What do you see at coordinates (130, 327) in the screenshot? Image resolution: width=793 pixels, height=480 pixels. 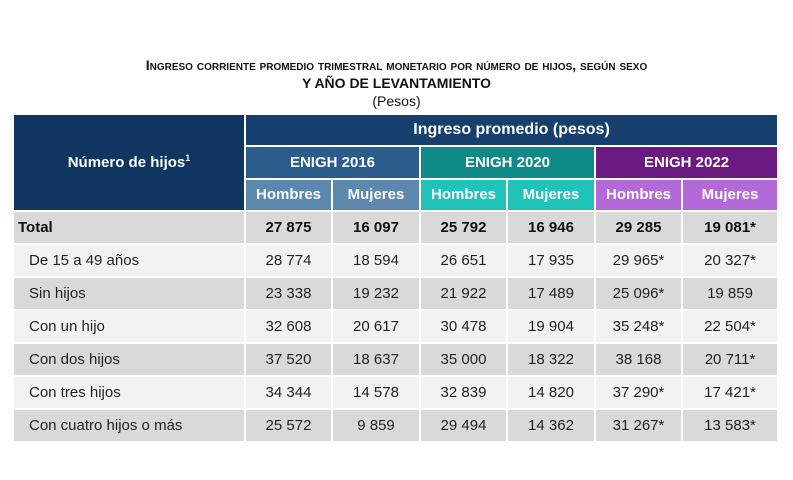 I see `row-label: Con un hijo` at bounding box center [130, 327].